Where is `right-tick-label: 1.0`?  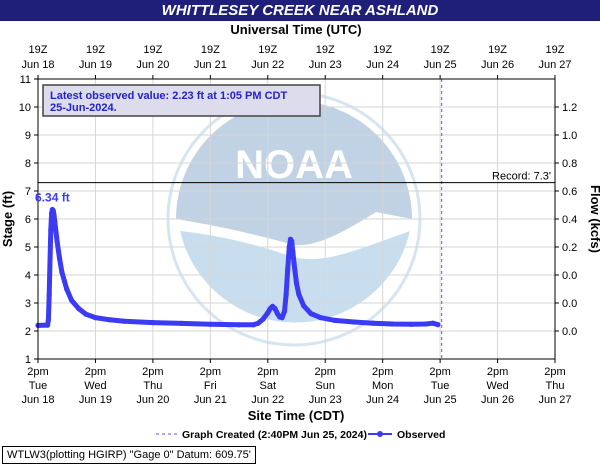 right-tick-label: 1.0 is located at coordinates (569, 136).